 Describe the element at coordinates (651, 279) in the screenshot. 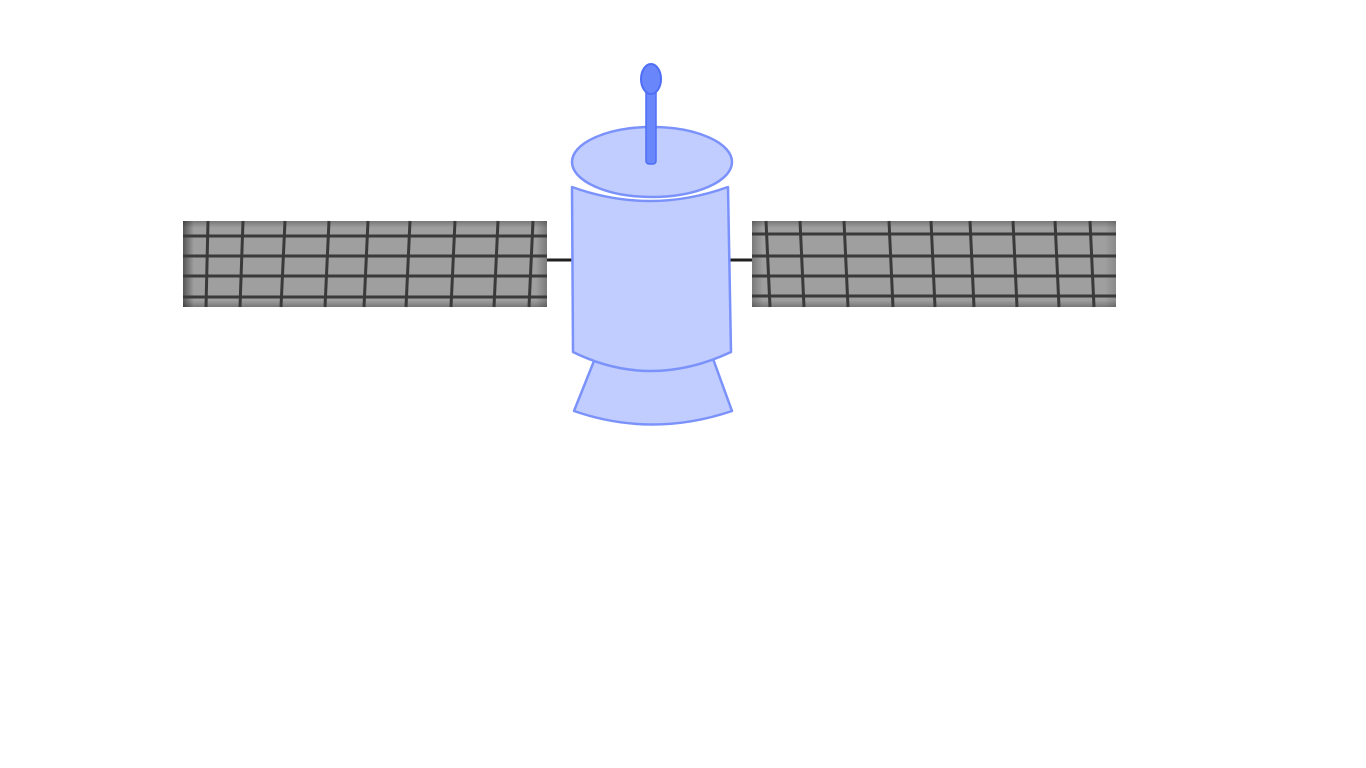

I see `satellite-body` at that location.